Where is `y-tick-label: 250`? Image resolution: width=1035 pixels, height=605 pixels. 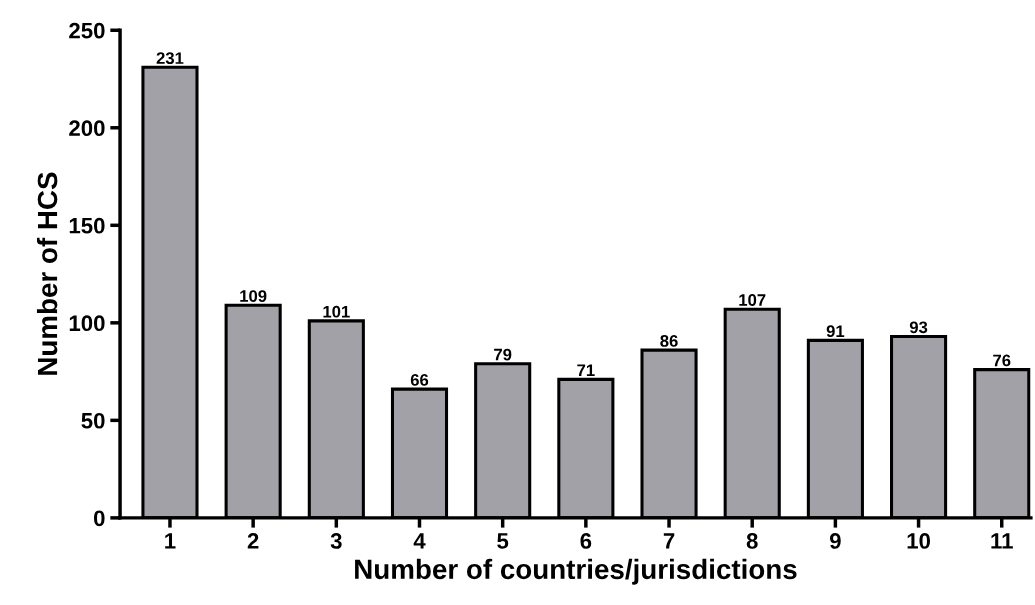
y-tick-label: 250 is located at coordinates (87, 30).